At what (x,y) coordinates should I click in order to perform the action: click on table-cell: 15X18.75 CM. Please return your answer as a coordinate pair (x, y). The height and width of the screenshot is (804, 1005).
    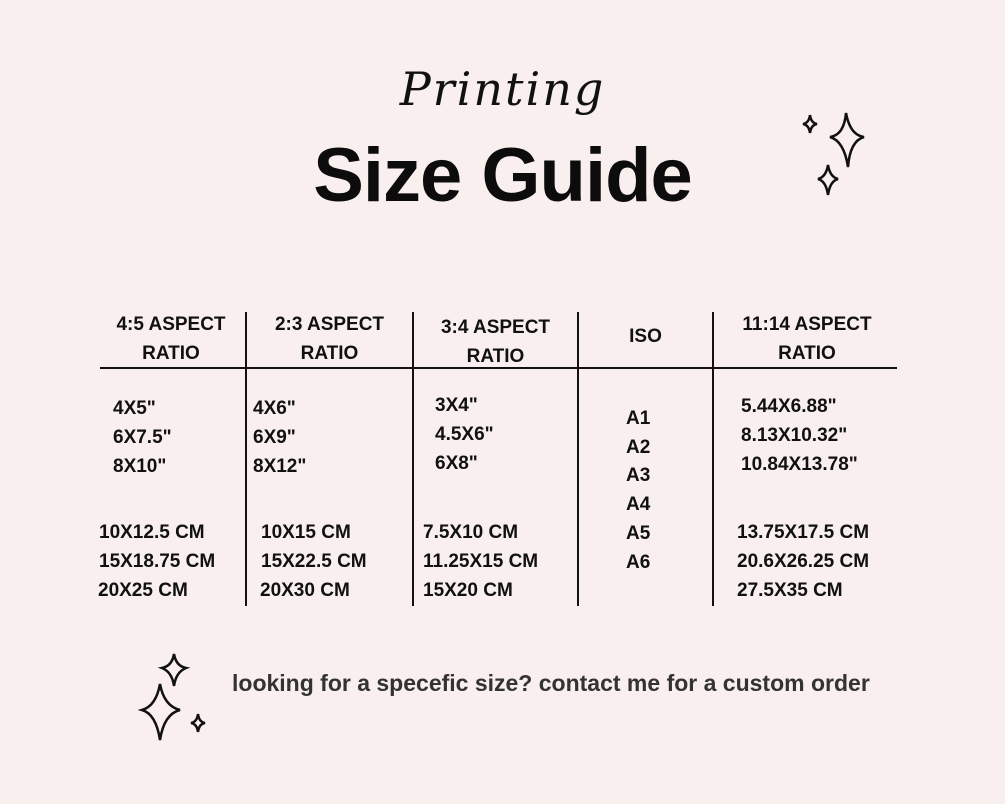
    Looking at the image, I should click on (157, 561).